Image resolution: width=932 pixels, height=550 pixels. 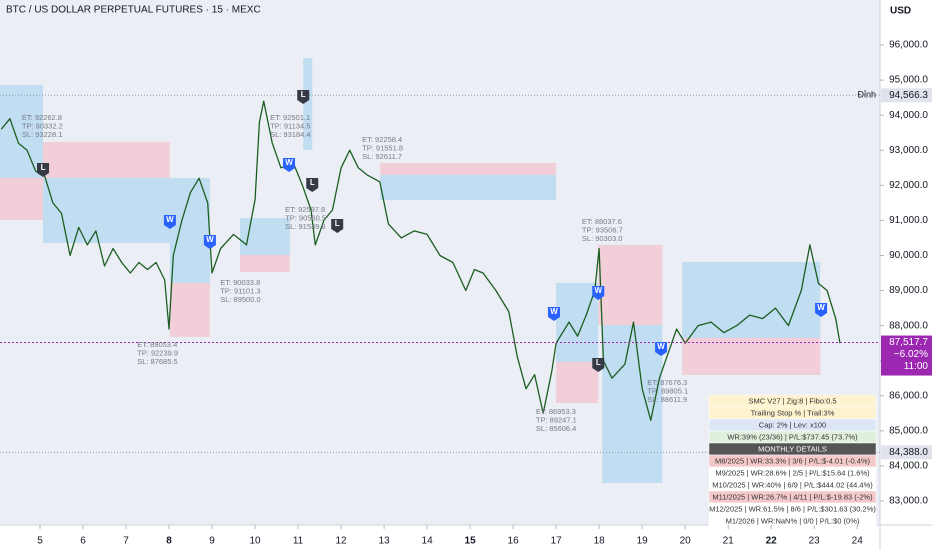 What do you see at coordinates (908, 80) in the screenshot?
I see `y-tick-label: 95,000.0` at bounding box center [908, 80].